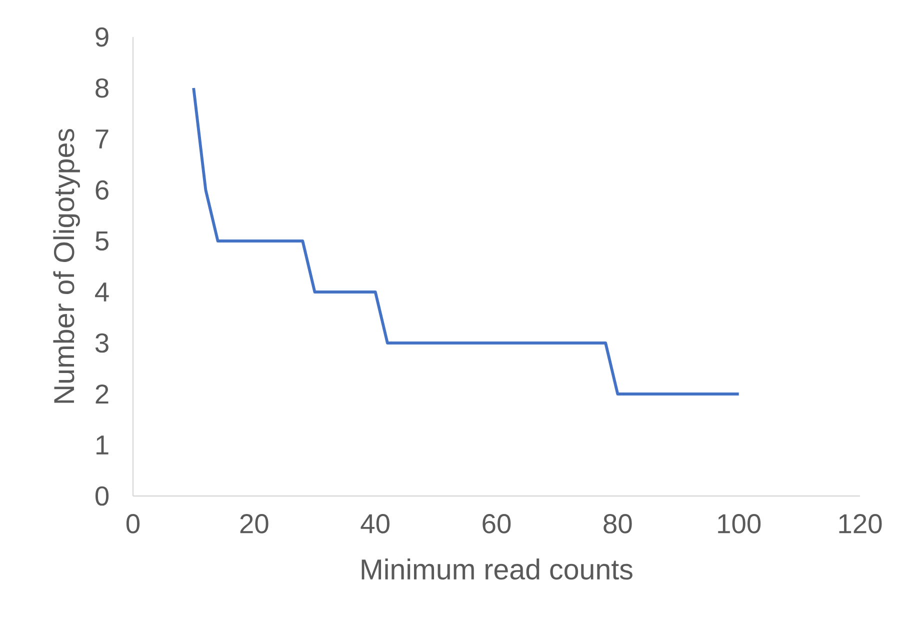 The height and width of the screenshot is (637, 902). Describe the element at coordinates (102, 88) in the screenshot. I see `y-tick-label: 8` at that location.